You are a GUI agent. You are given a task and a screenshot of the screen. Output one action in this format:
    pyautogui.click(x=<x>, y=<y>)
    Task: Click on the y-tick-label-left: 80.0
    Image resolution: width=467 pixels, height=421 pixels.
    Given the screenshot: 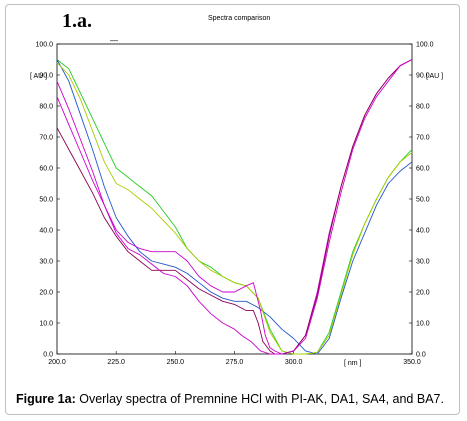 What is the action you would take?
    pyautogui.click(x=46, y=107)
    